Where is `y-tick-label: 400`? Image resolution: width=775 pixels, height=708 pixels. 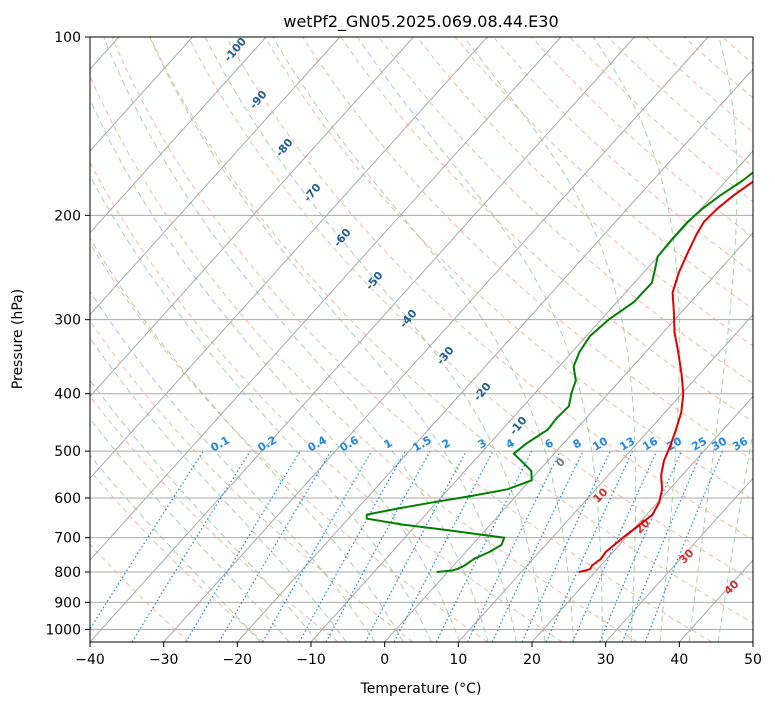 y-tick-label: 400 is located at coordinates (67, 395).